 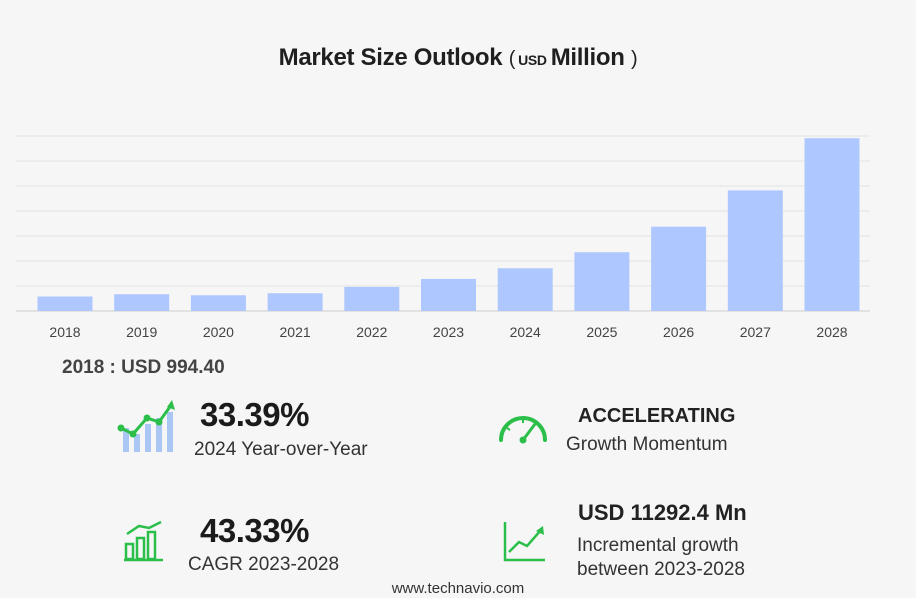 What do you see at coordinates (678, 332) in the screenshot?
I see `x-tick-label: 2026` at bounding box center [678, 332].